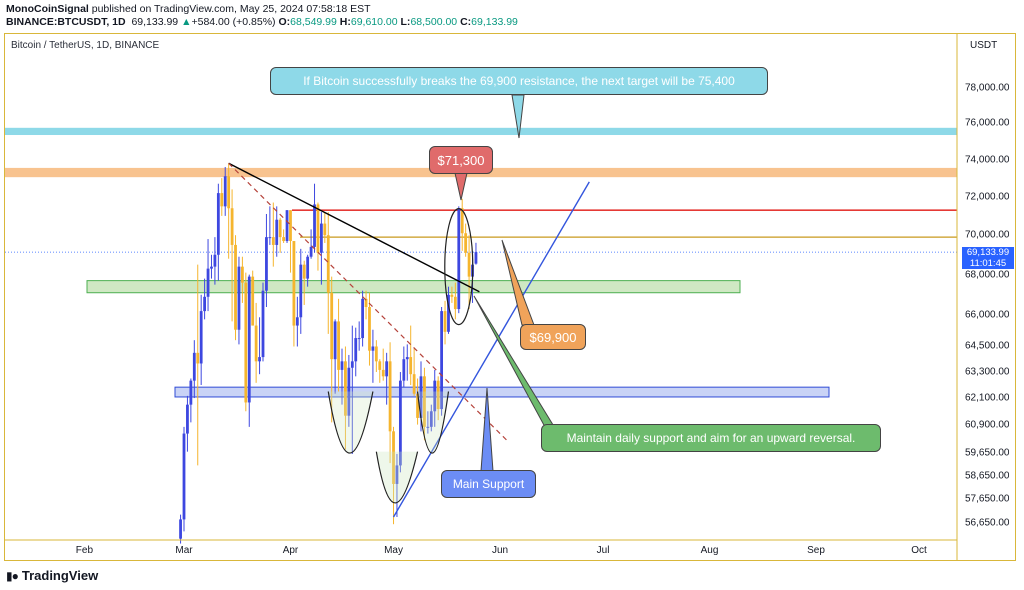 The image size is (1024, 590). I want to click on time-tick-label: Apr, so click(290, 550).